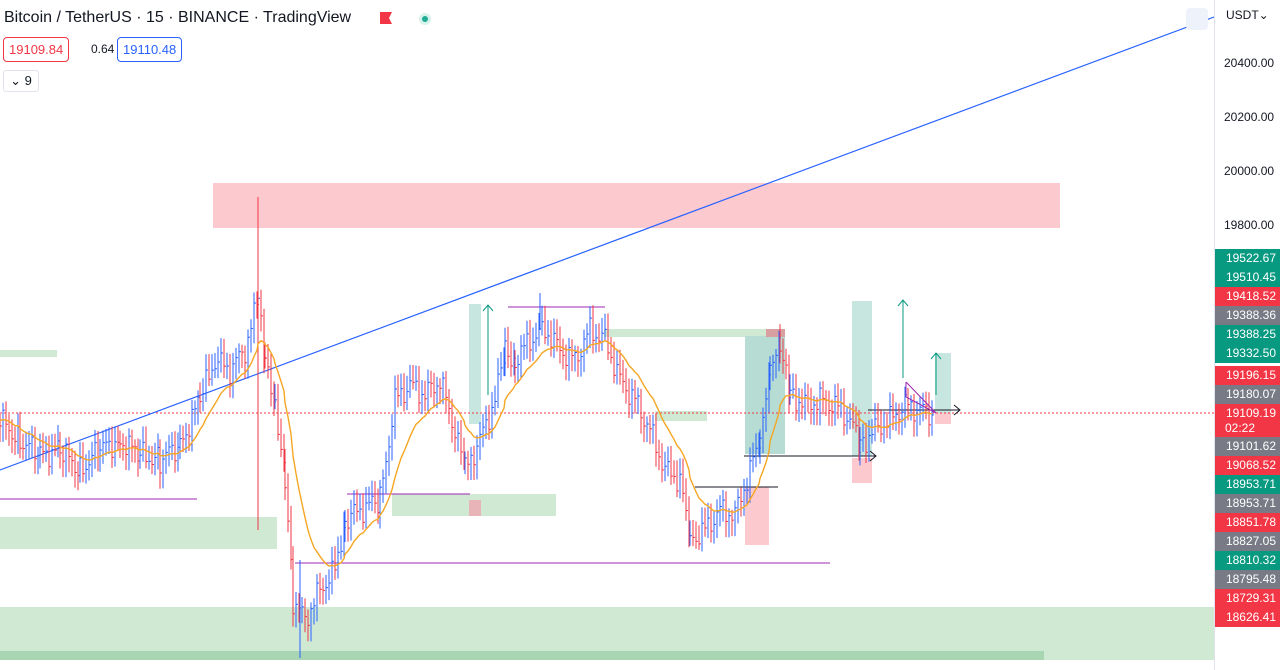 The height and width of the screenshot is (670, 1280). I want to click on price-label: 18729.31, so click(1247, 598).